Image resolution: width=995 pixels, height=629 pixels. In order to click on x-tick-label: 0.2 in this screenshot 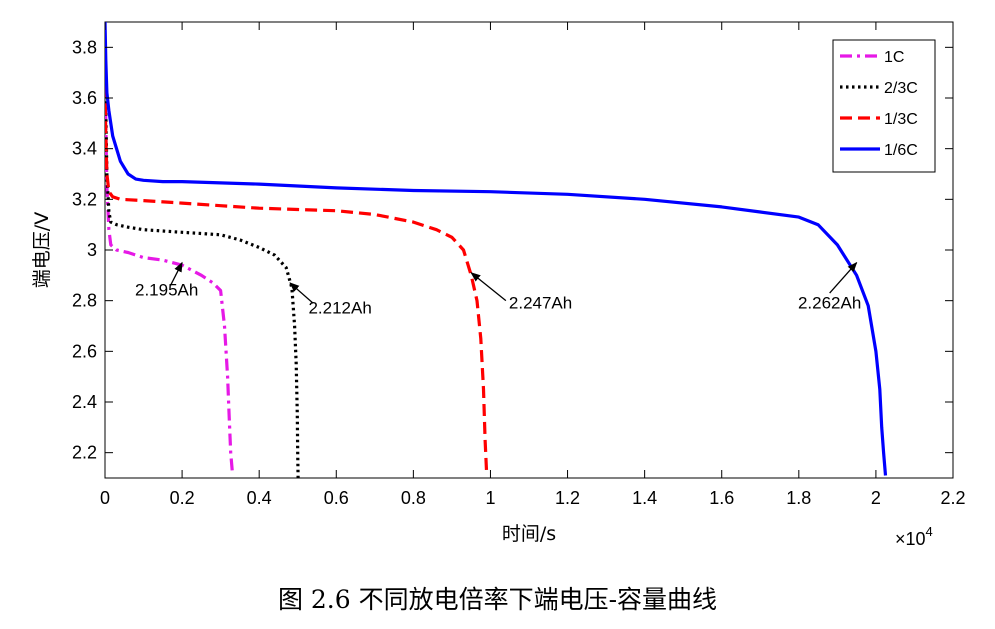, I will do `click(182, 498)`.